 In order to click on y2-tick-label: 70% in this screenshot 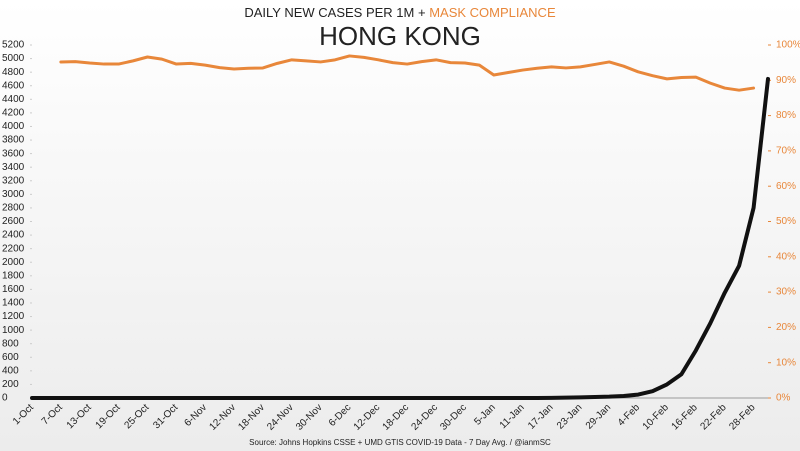, I will do `click(786, 151)`.